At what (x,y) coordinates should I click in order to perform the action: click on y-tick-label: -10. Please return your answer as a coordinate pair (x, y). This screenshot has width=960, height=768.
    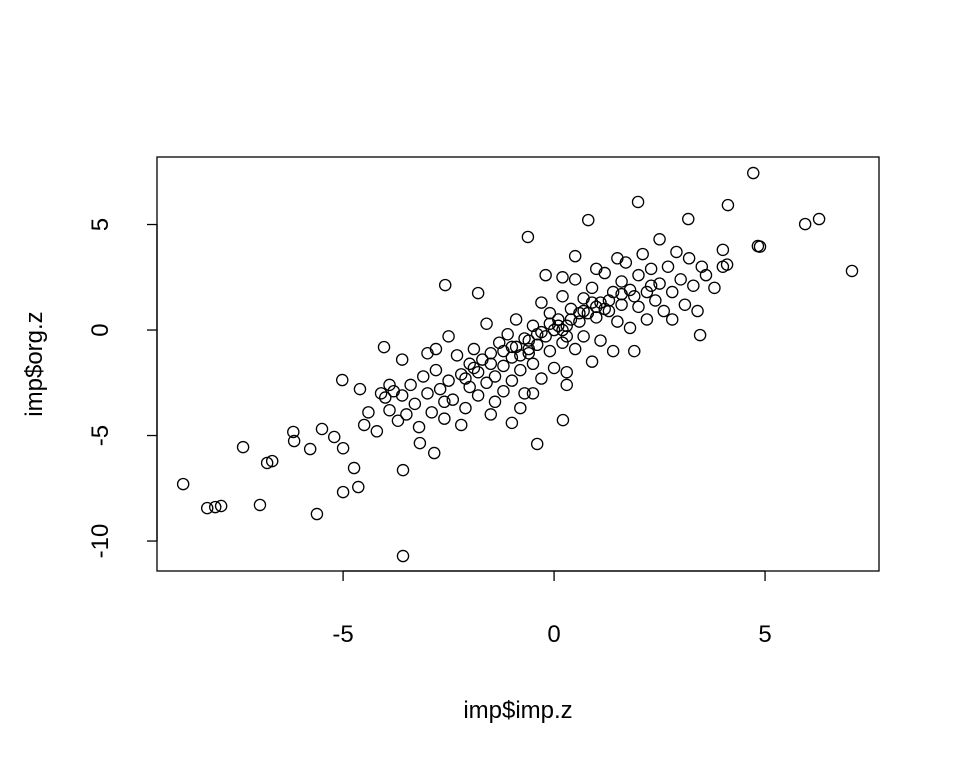
    Looking at the image, I should click on (100, 541).